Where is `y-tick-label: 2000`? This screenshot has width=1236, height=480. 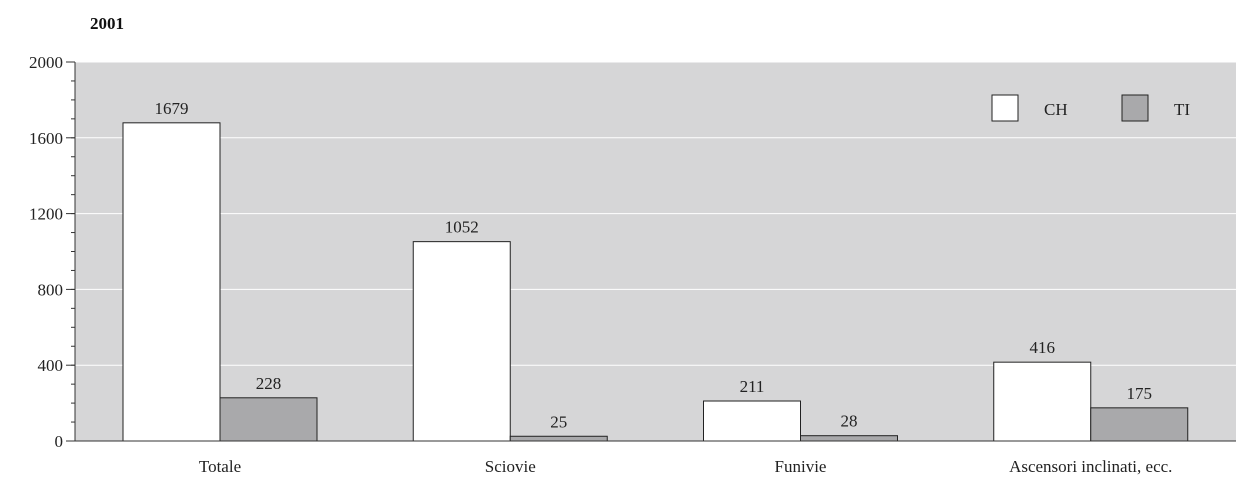 y-tick-label: 2000 is located at coordinates (46, 62).